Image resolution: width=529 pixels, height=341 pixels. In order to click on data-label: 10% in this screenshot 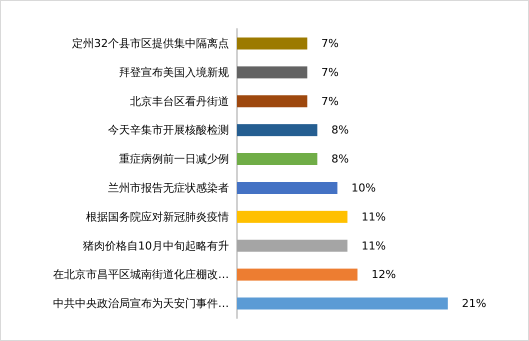, I will do `click(363, 187)`.